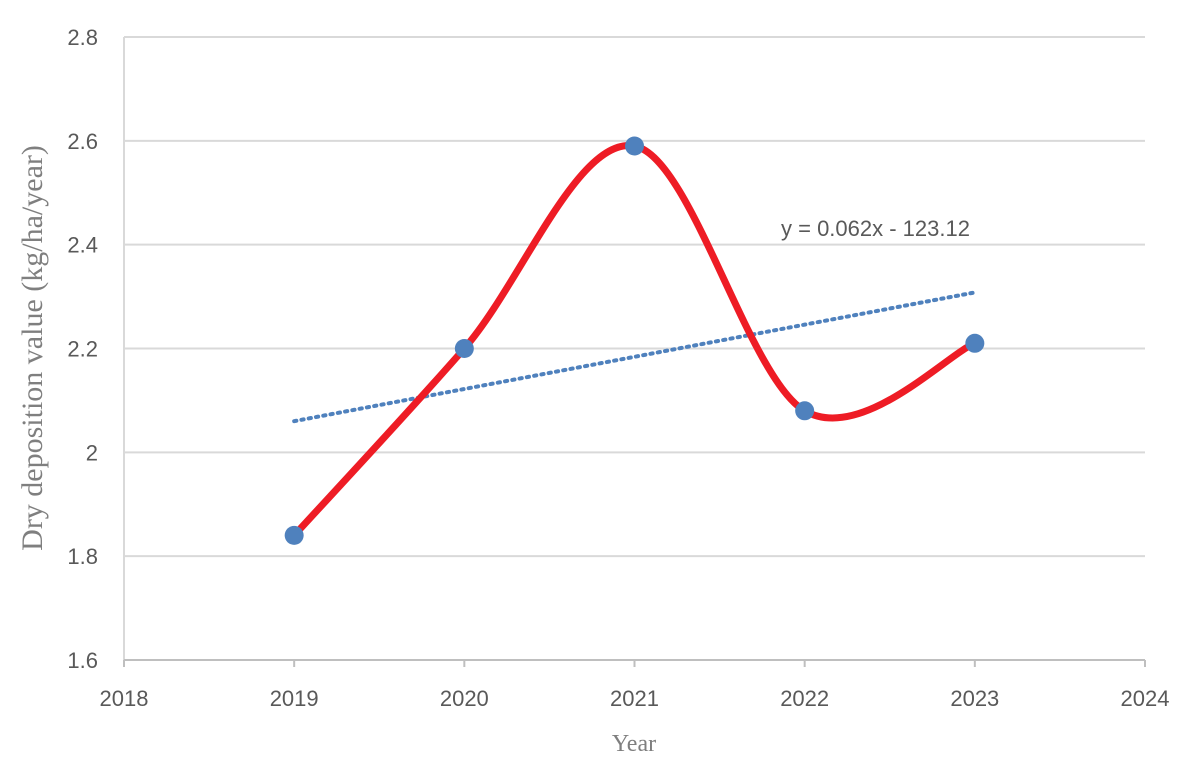 The width and height of the screenshot is (1200, 776). What do you see at coordinates (92, 452) in the screenshot?
I see `y-tick-label: 2` at bounding box center [92, 452].